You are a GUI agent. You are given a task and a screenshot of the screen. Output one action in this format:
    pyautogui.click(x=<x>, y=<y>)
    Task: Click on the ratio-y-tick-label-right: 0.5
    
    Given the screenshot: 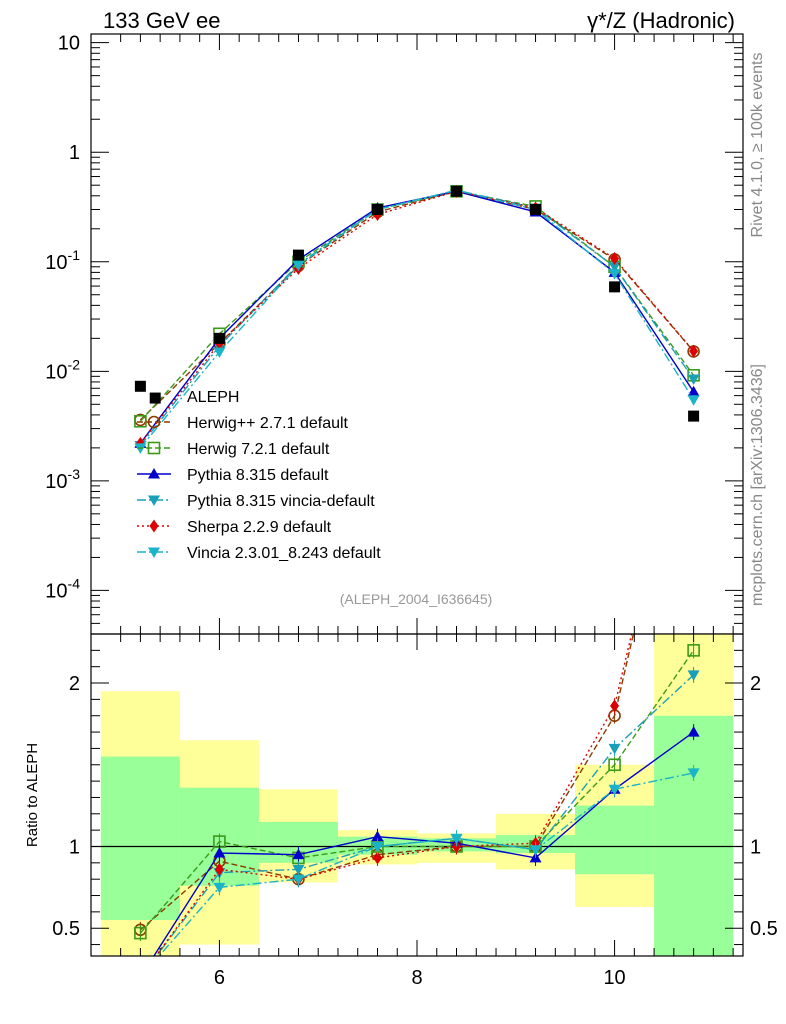 What is the action you would take?
    pyautogui.click(x=764, y=929)
    